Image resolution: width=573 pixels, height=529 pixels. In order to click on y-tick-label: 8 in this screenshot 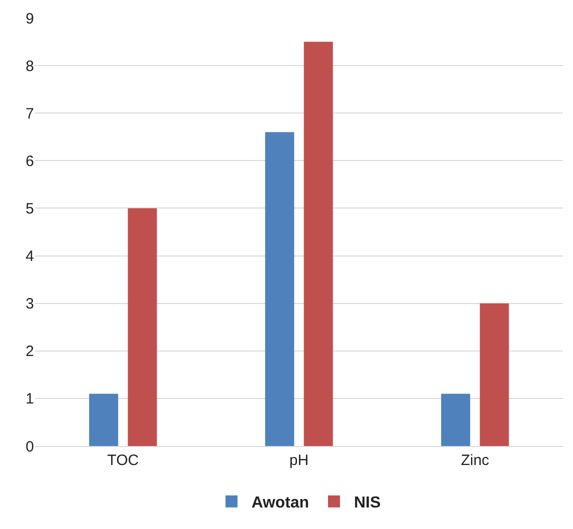, I will do `click(30, 66)`.